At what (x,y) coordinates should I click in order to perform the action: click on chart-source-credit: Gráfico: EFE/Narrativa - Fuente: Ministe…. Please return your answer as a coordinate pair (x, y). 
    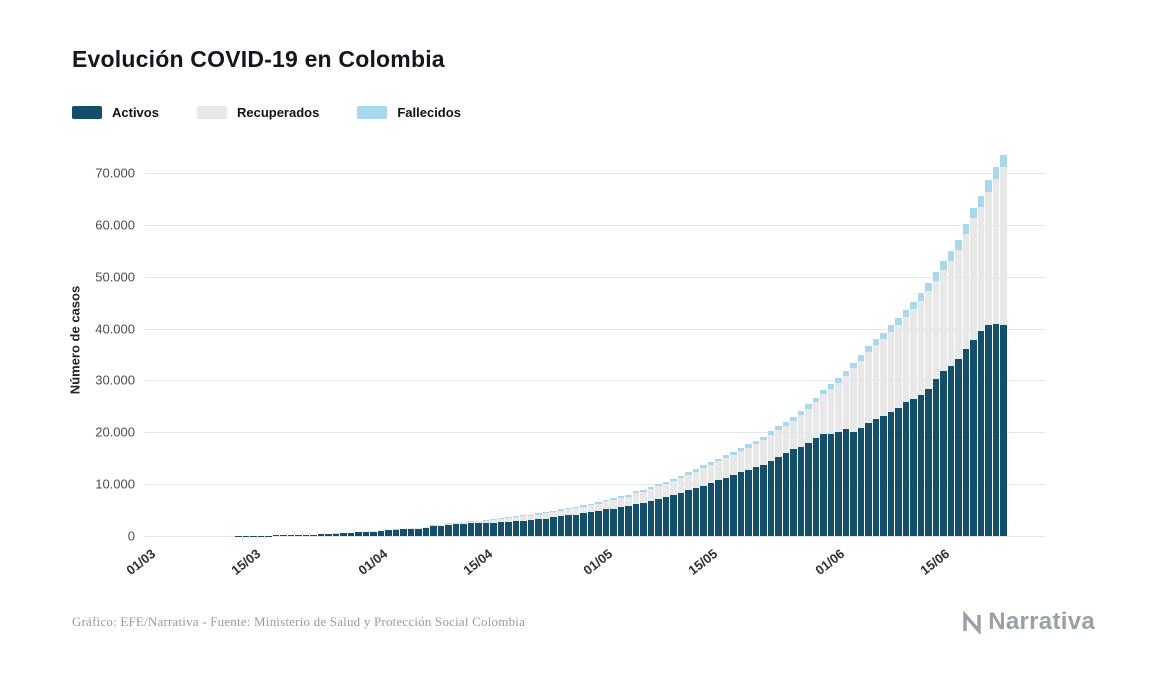
    Looking at the image, I should click on (299, 621).